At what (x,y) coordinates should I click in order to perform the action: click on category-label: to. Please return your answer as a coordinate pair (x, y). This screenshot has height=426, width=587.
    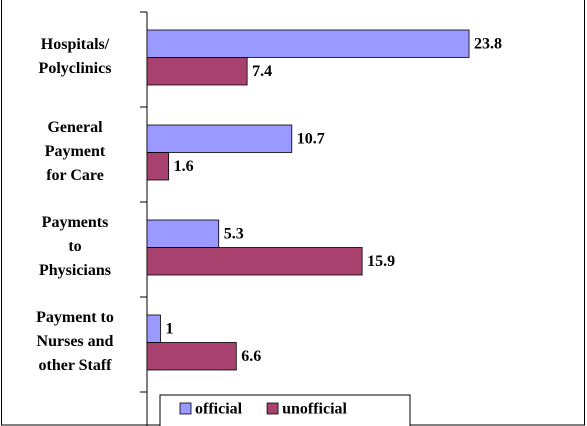
    Looking at the image, I should click on (74, 246).